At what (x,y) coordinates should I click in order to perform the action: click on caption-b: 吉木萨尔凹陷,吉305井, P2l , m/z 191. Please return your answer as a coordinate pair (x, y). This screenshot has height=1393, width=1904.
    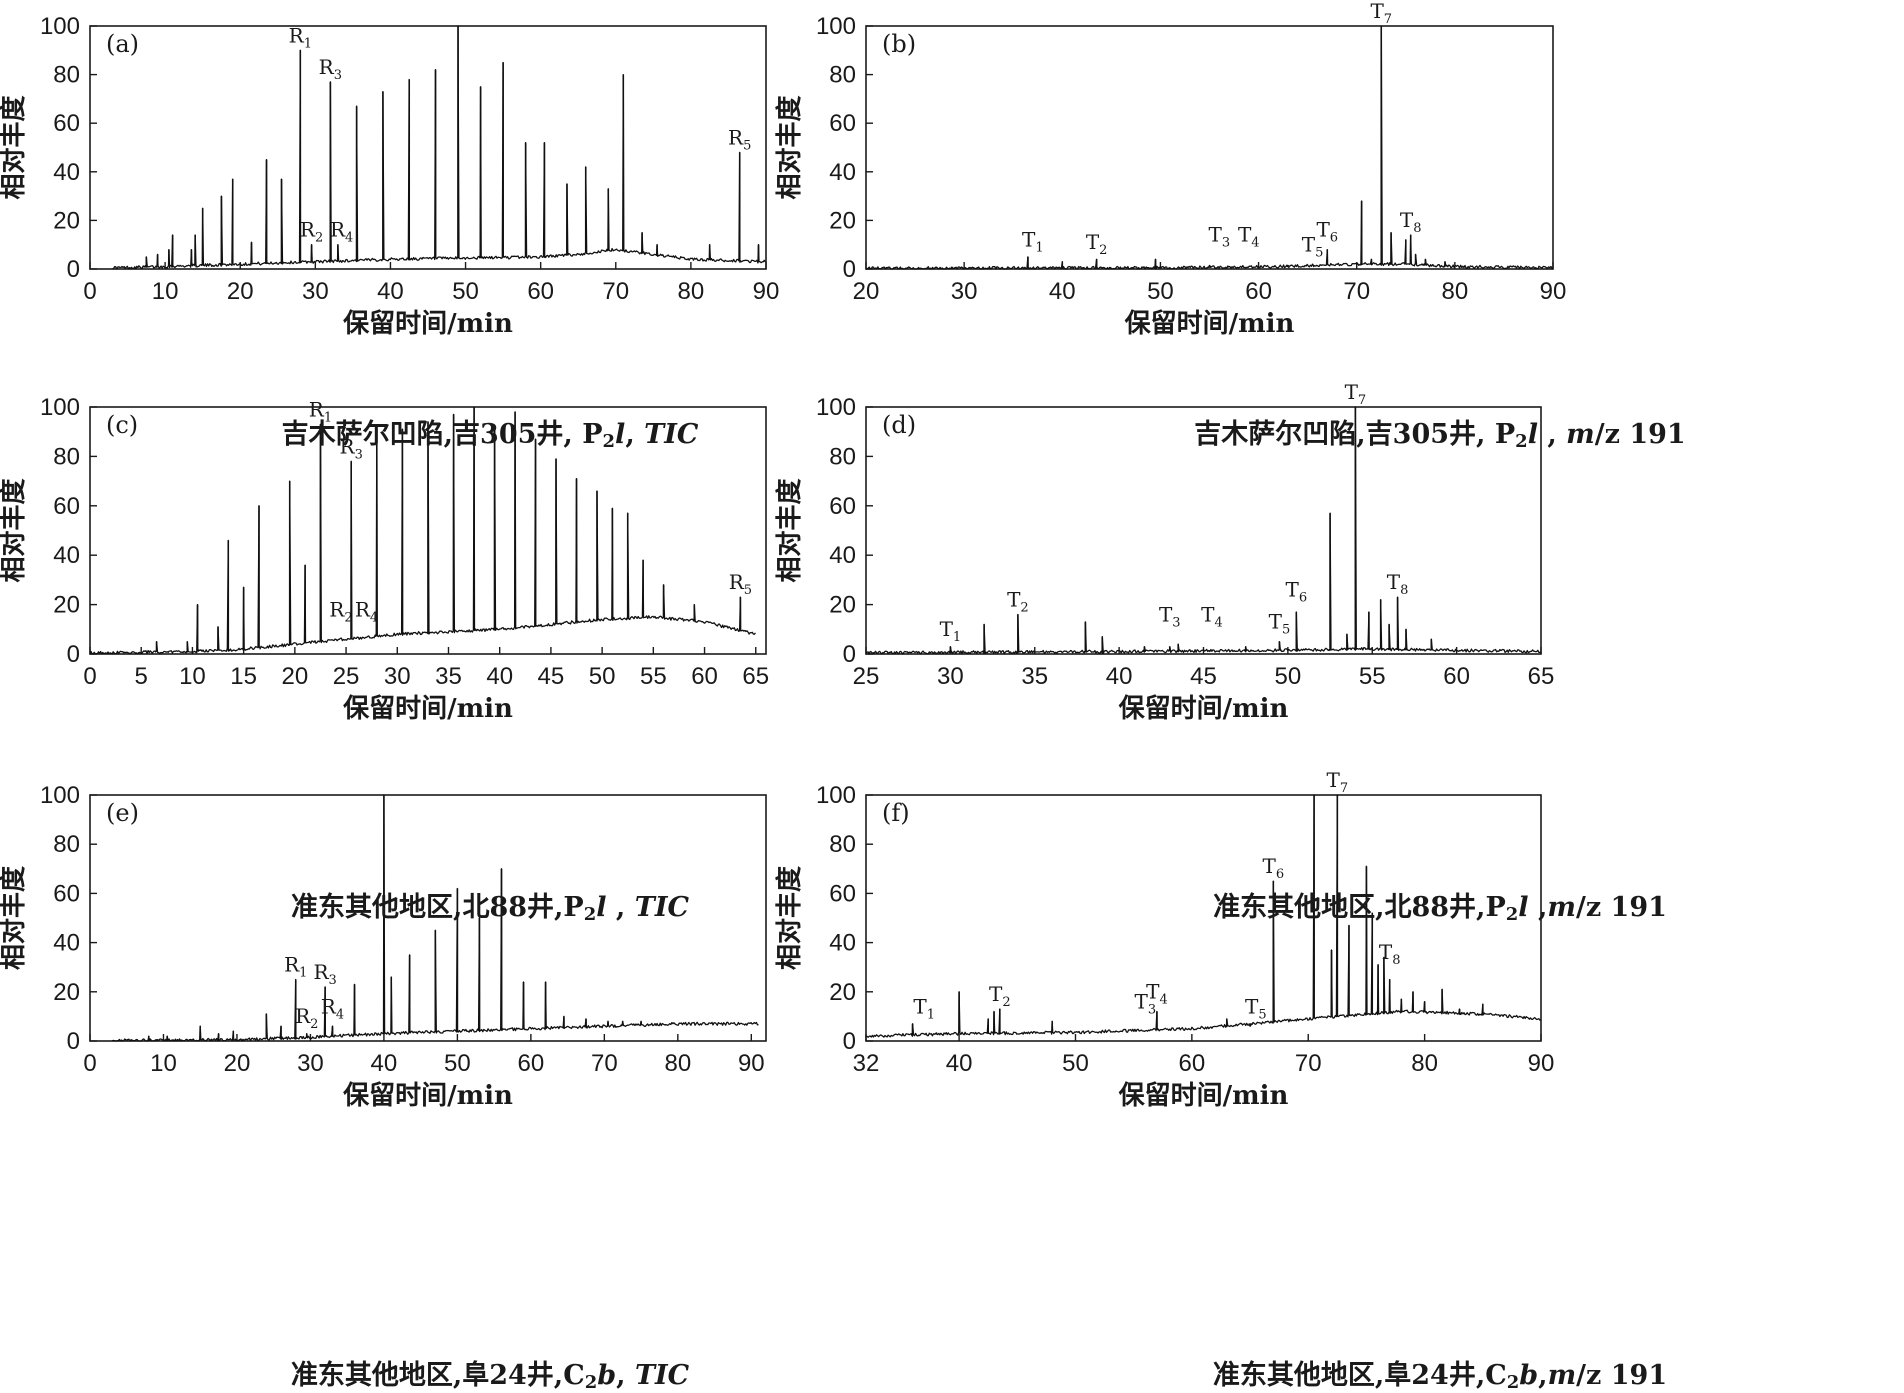
    Looking at the image, I should click on (1440, 435).